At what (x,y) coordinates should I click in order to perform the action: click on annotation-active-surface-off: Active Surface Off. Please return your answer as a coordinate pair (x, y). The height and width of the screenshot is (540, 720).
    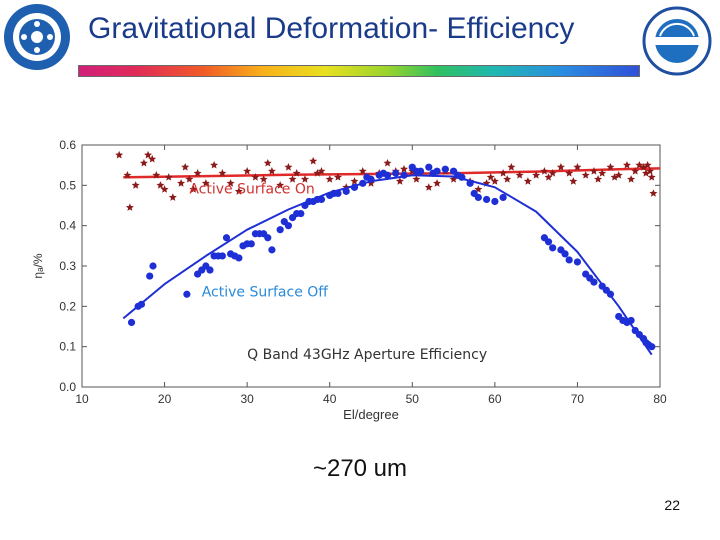
    Looking at the image, I should click on (265, 292).